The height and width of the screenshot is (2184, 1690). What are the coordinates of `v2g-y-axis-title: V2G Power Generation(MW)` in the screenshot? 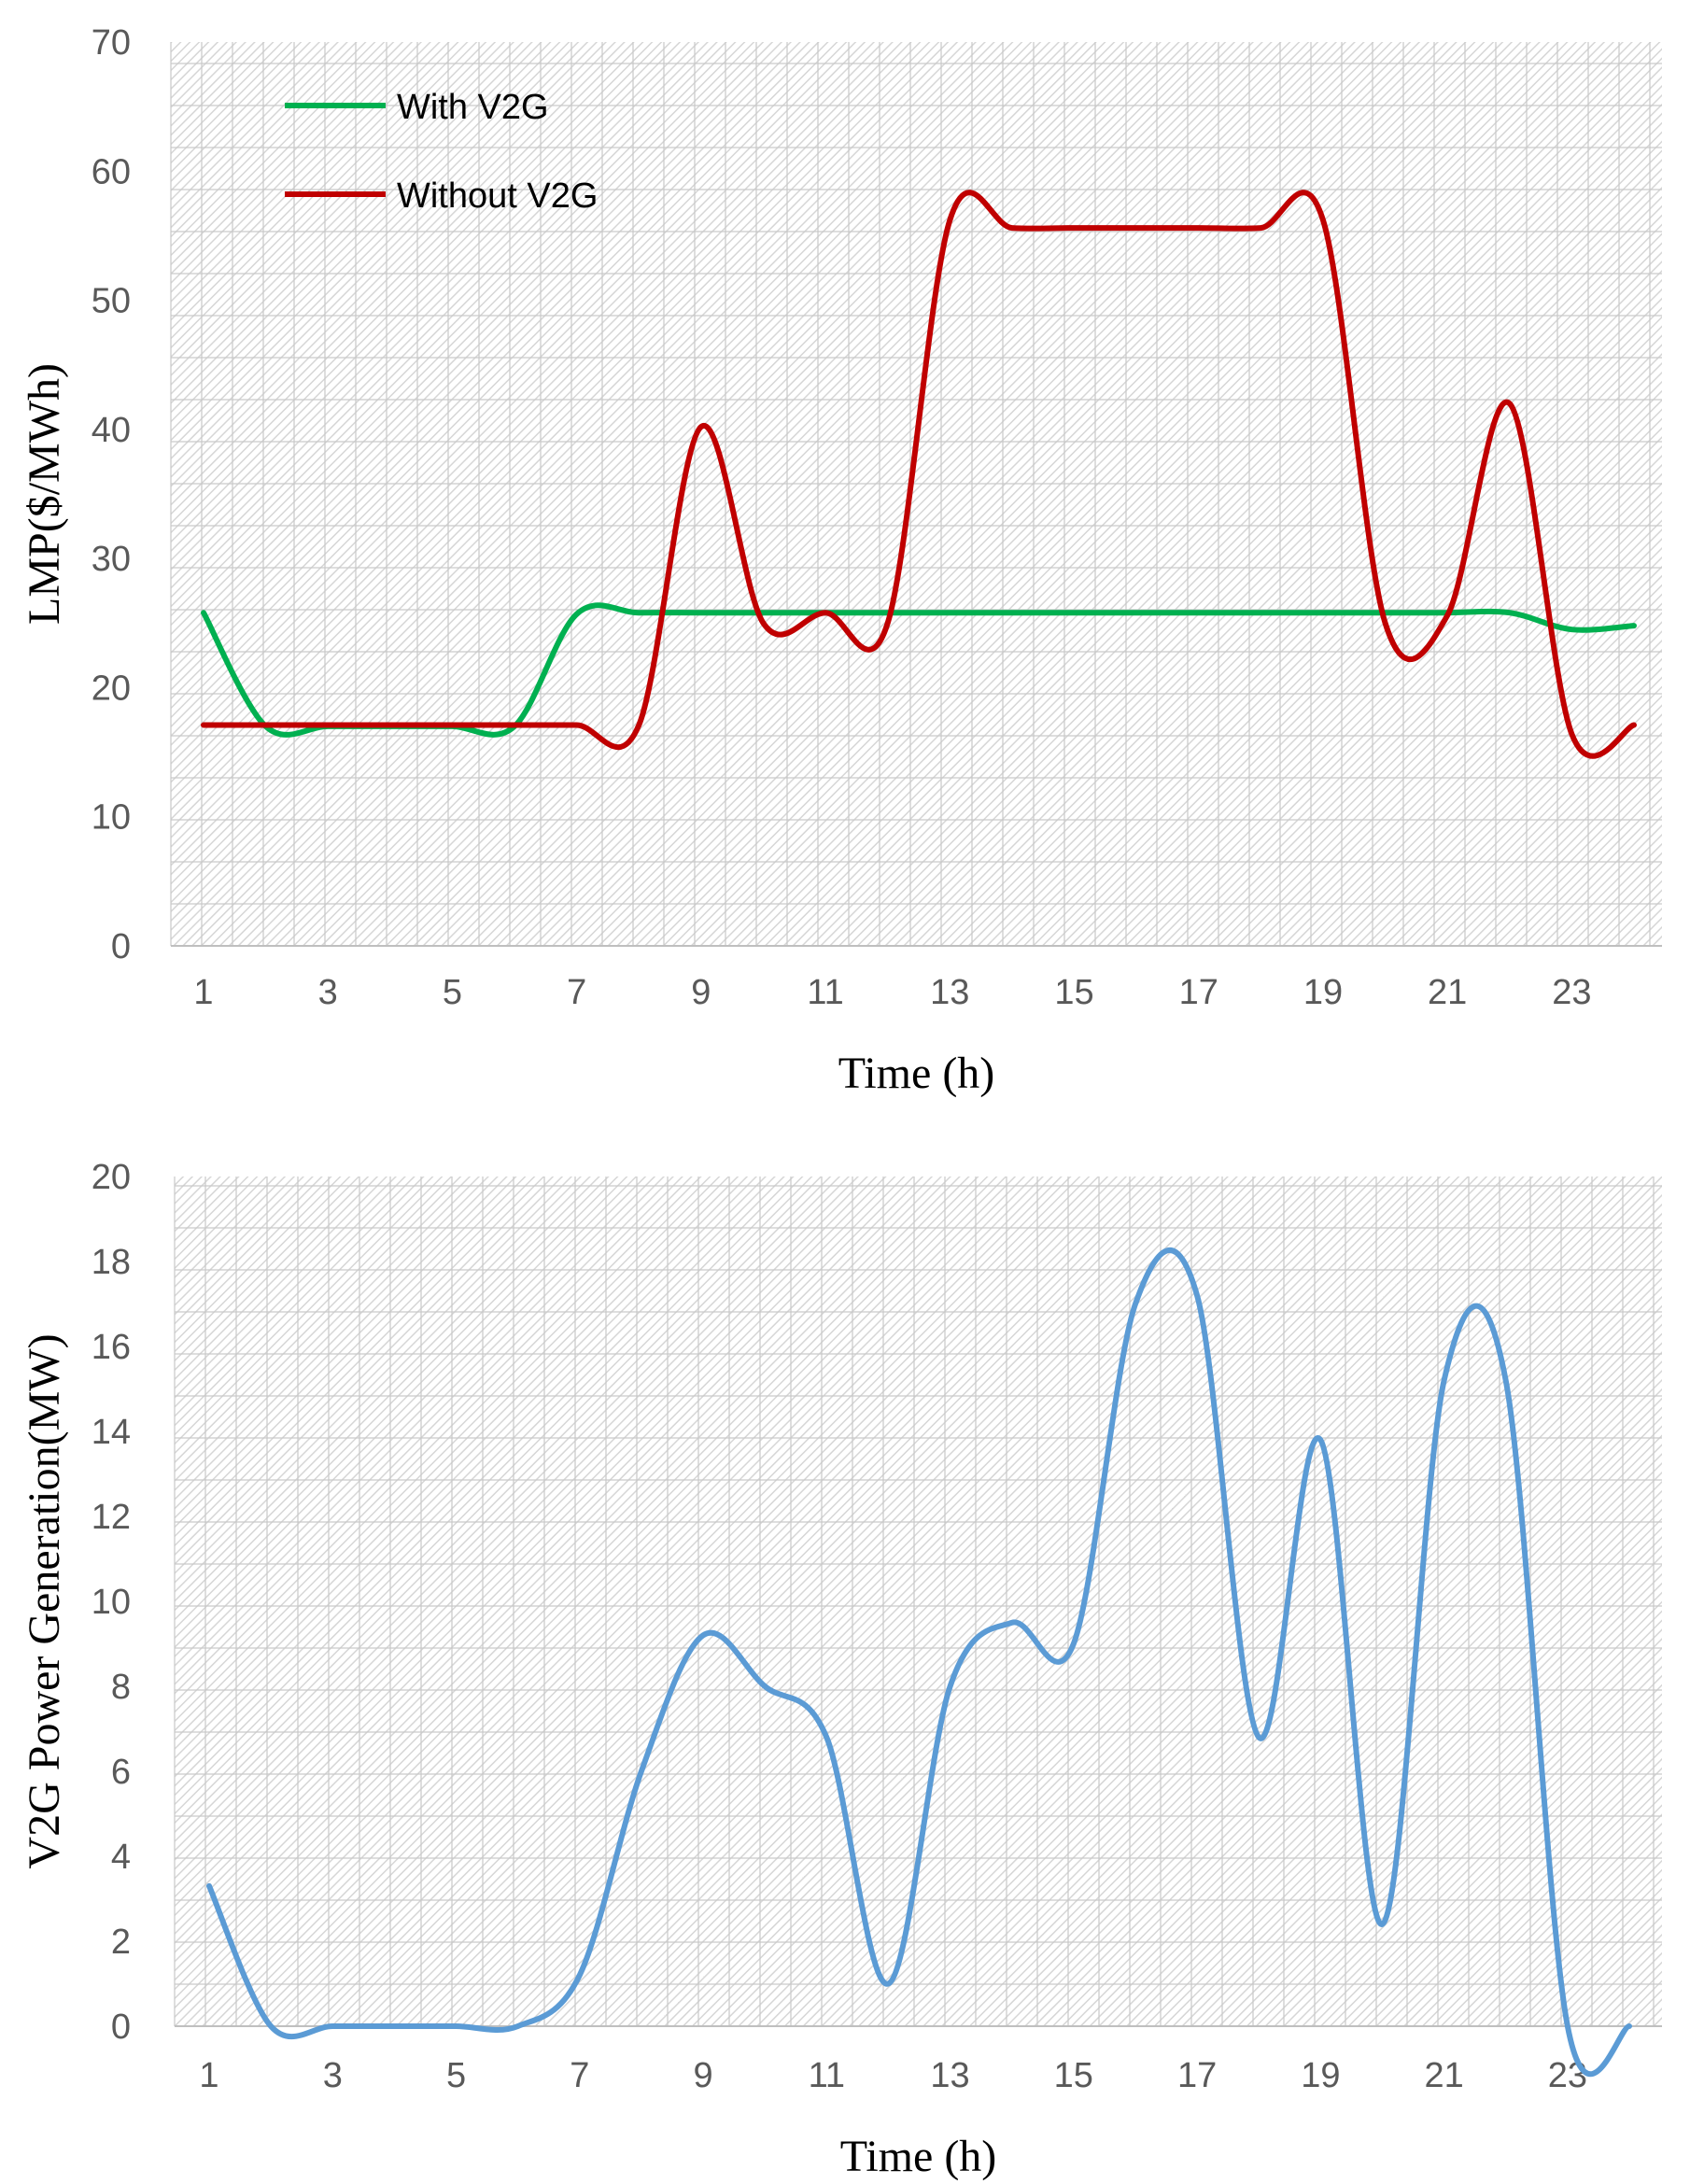 It's located at (44, 1600).